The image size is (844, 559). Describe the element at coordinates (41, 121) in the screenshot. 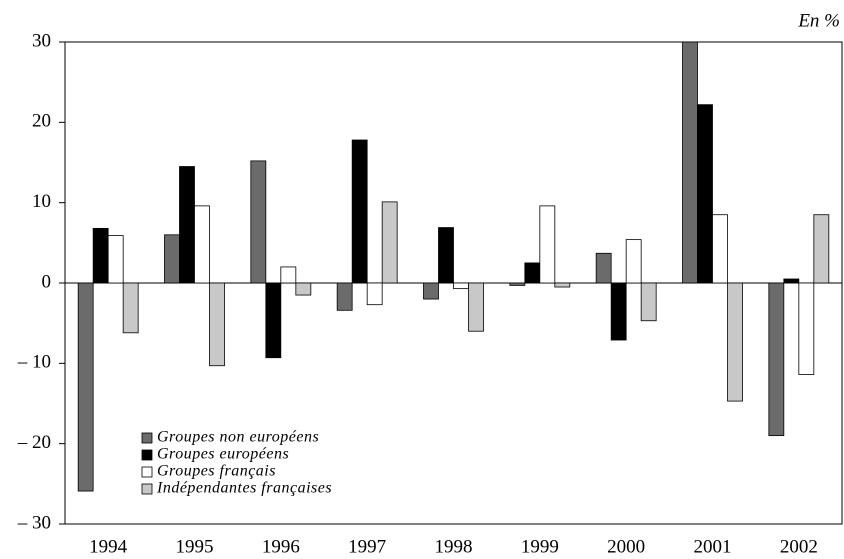

I see `y-tick-label: 20` at that location.